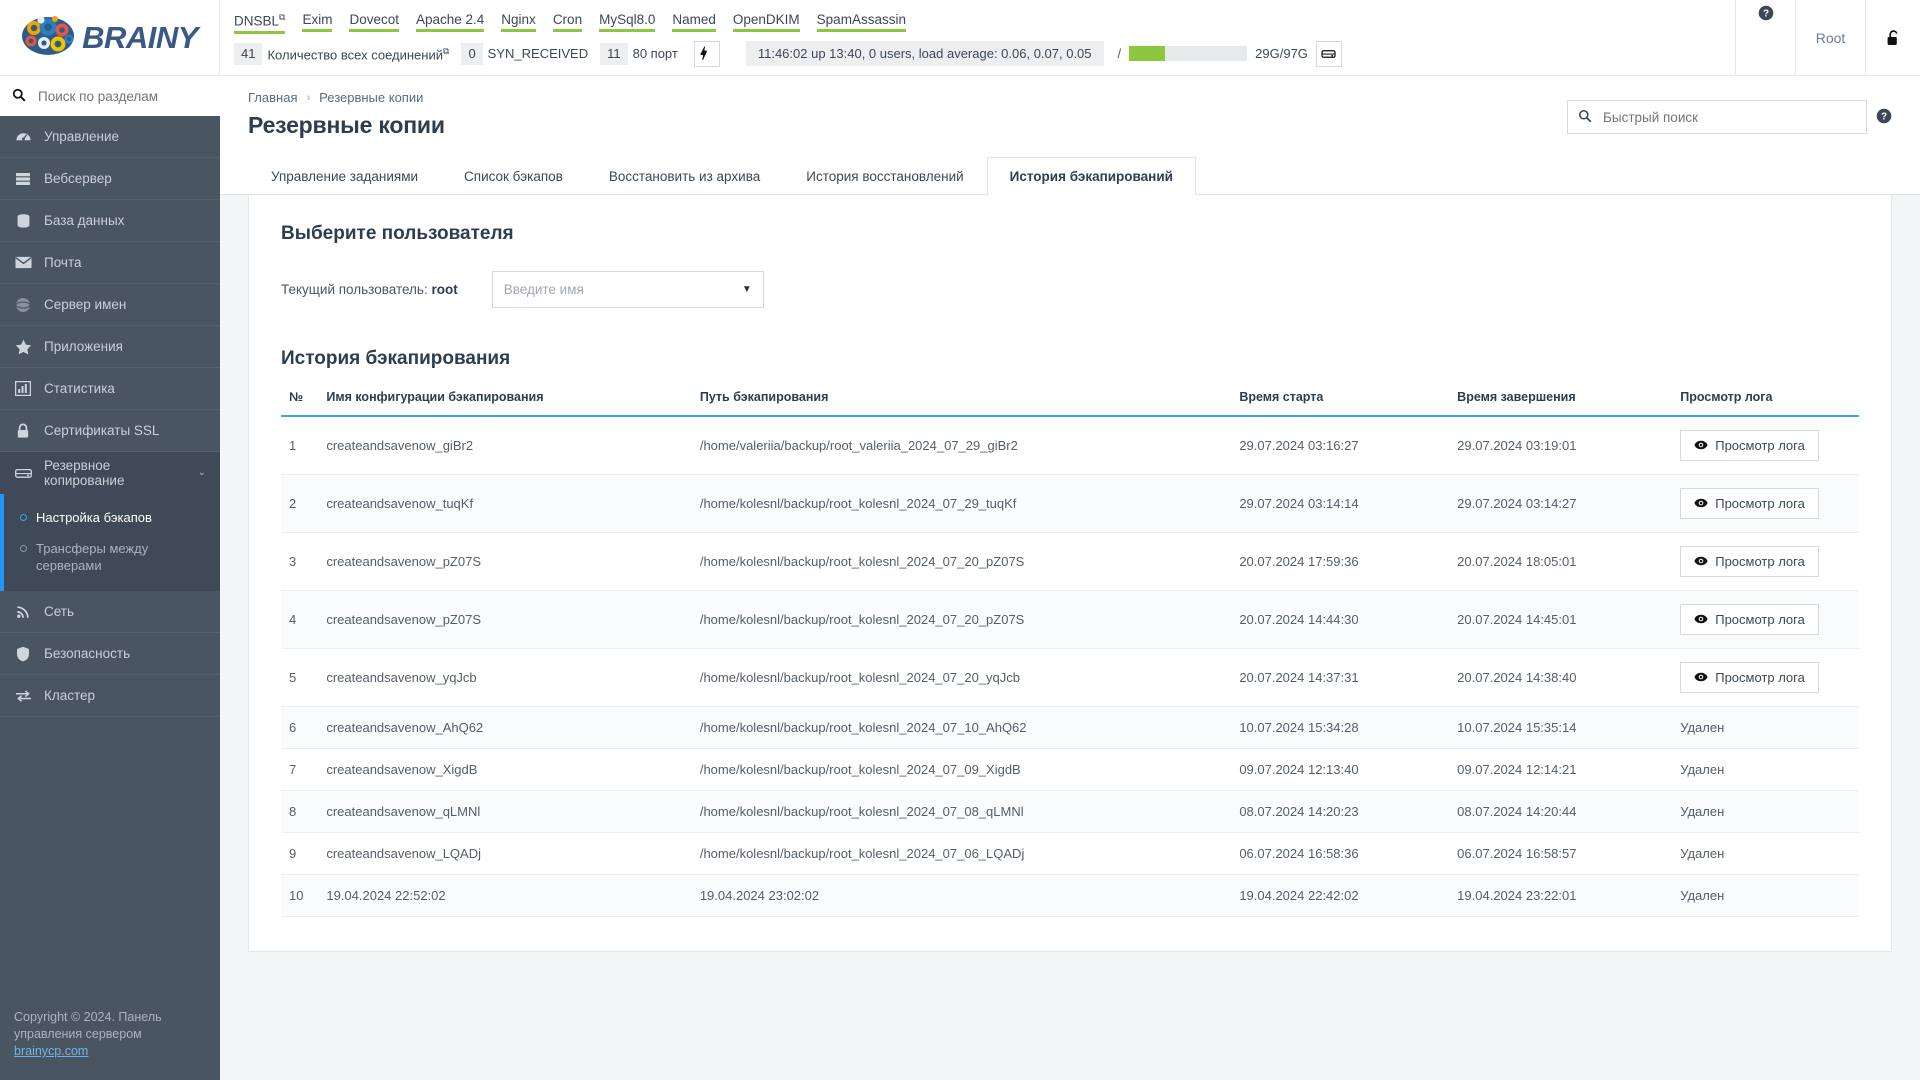  What do you see at coordinates (1892, 37) in the screenshot?
I see `unlock-icon` at bounding box center [1892, 37].